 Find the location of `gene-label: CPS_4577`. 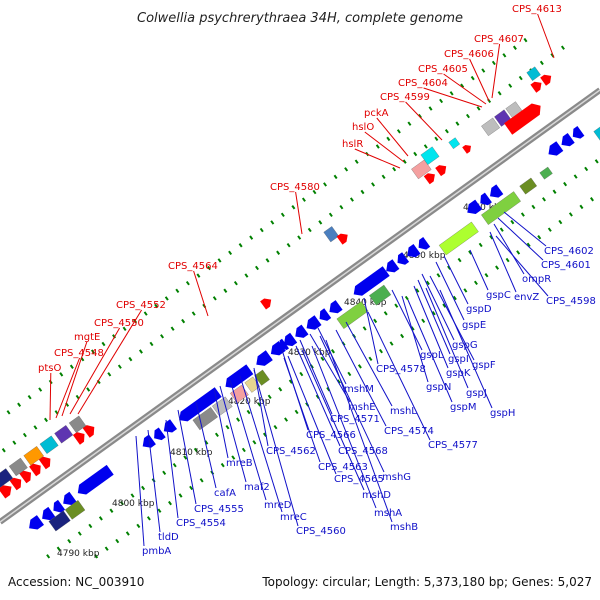

gene-label: CPS_4577 is located at coordinates (453, 445).